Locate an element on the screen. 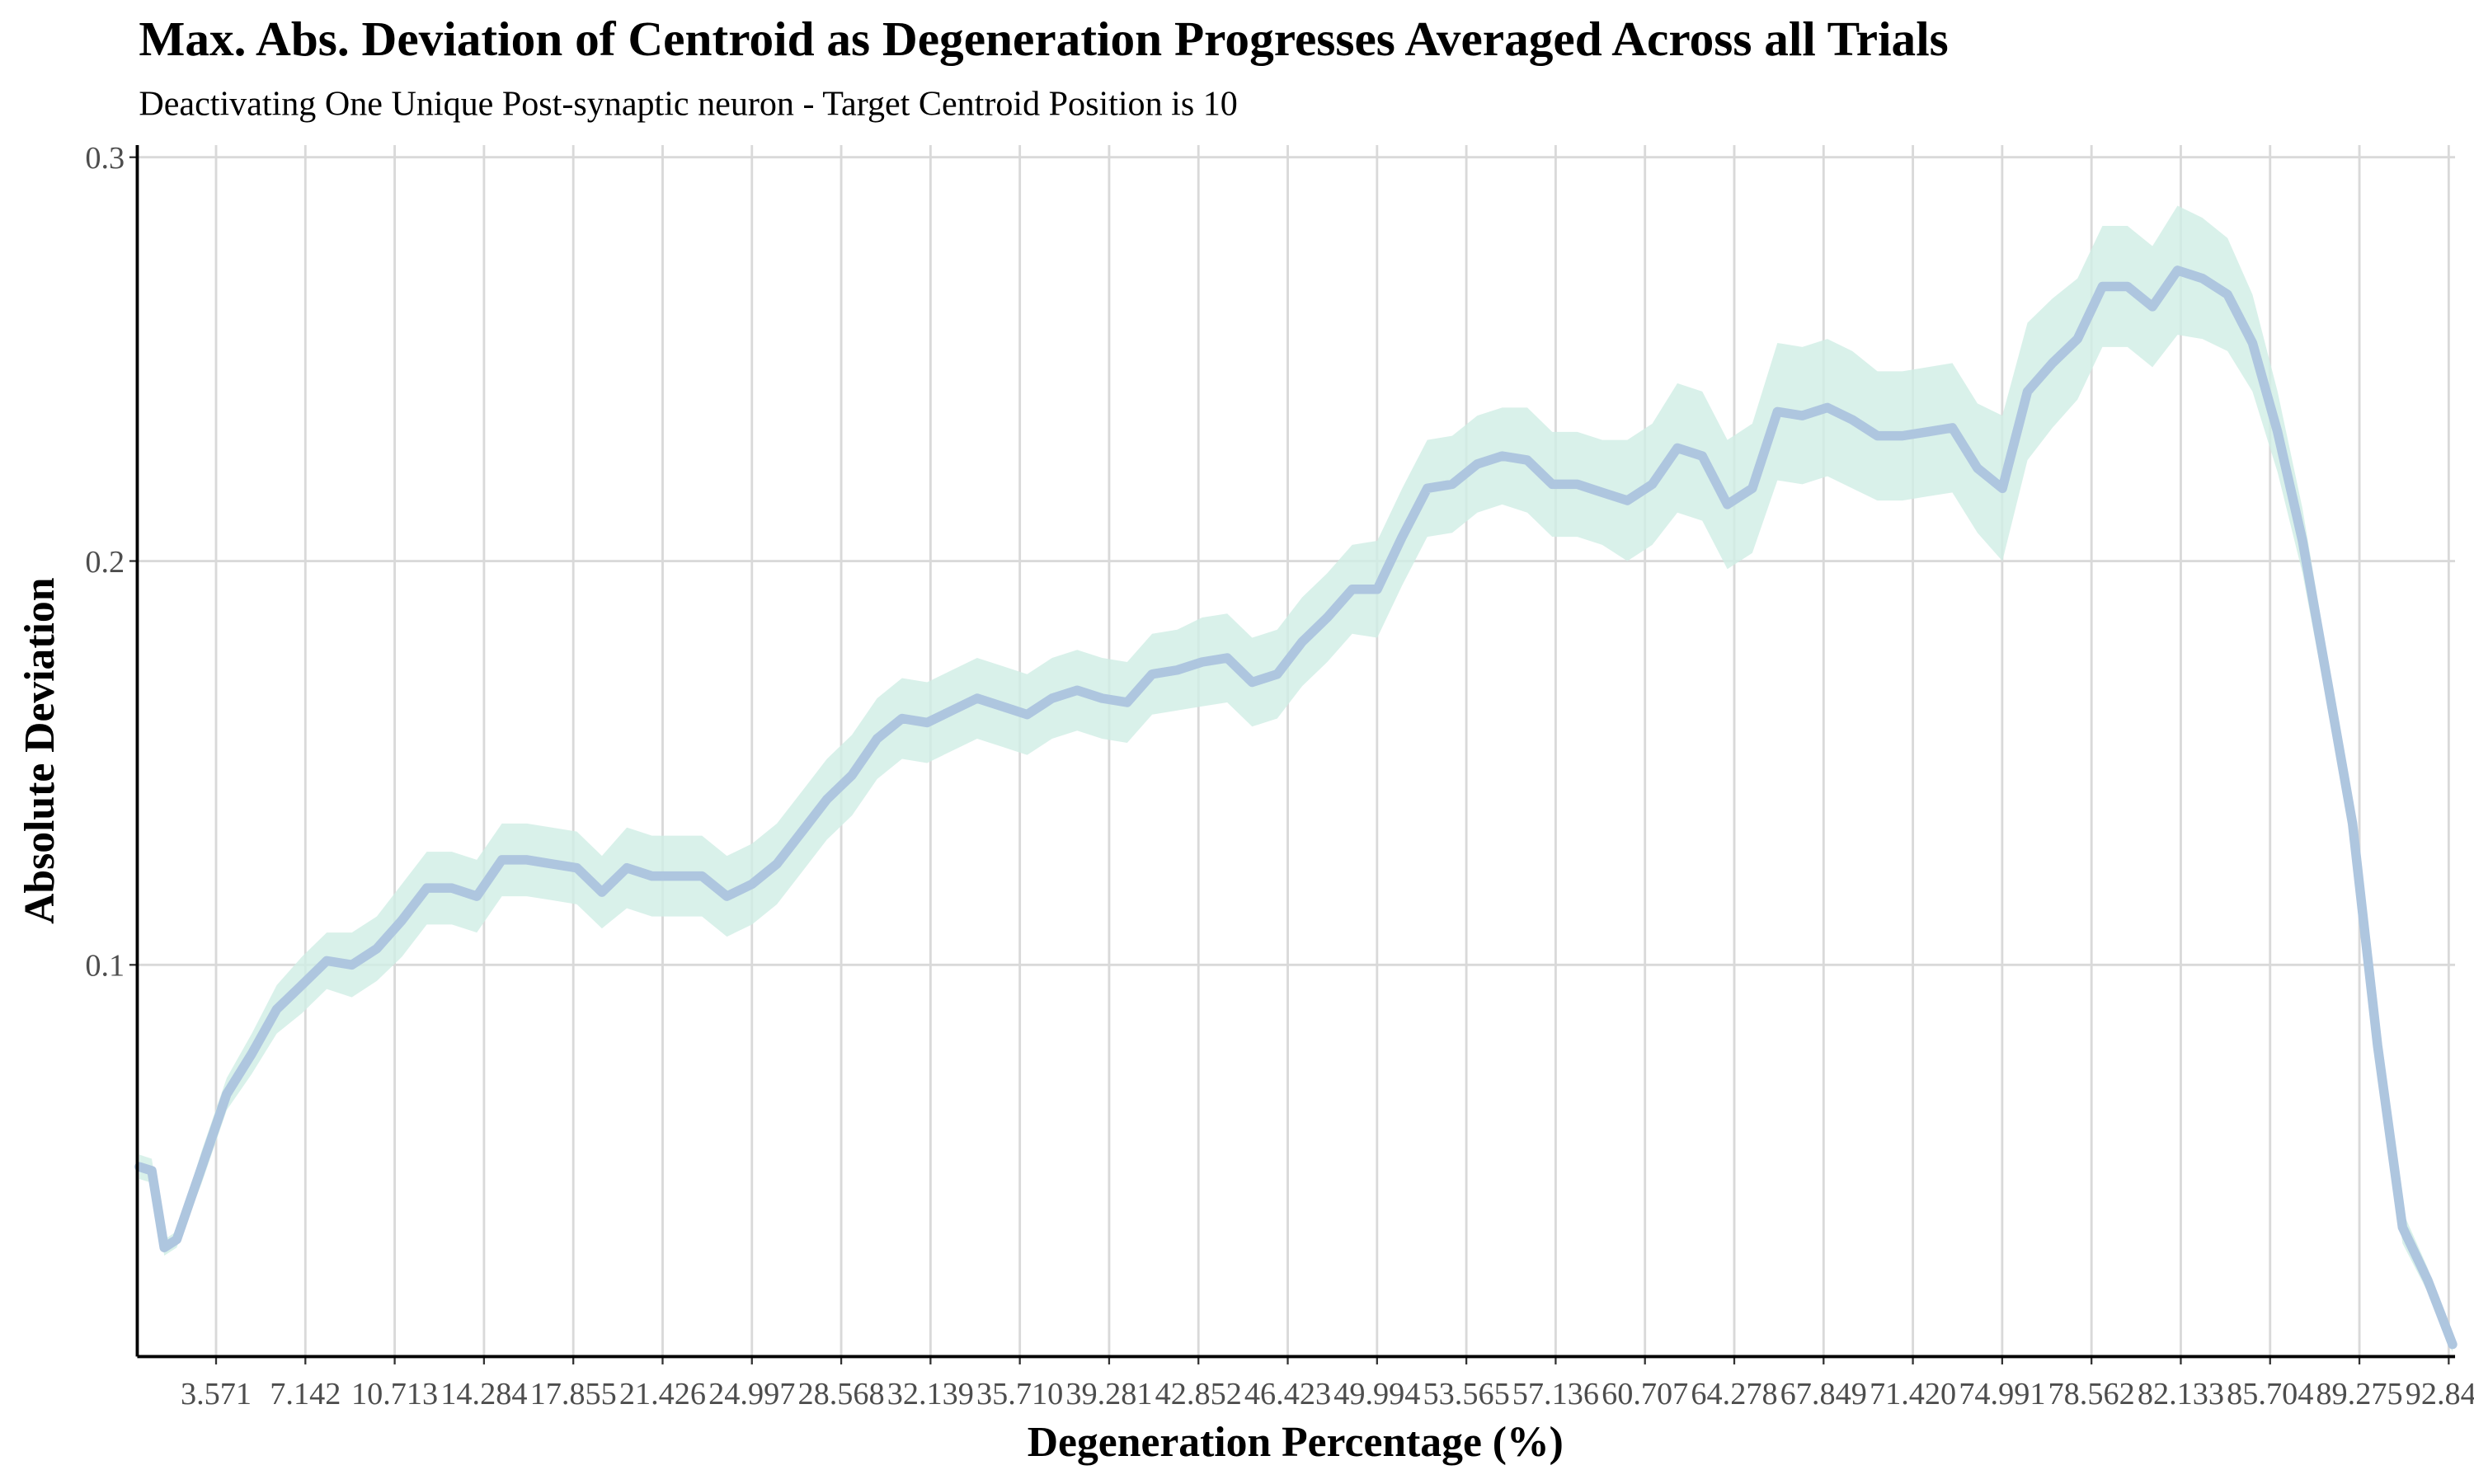 This screenshot has width=2474, height=1484. x-tick-label: 24.997 is located at coordinates (751, 1394).